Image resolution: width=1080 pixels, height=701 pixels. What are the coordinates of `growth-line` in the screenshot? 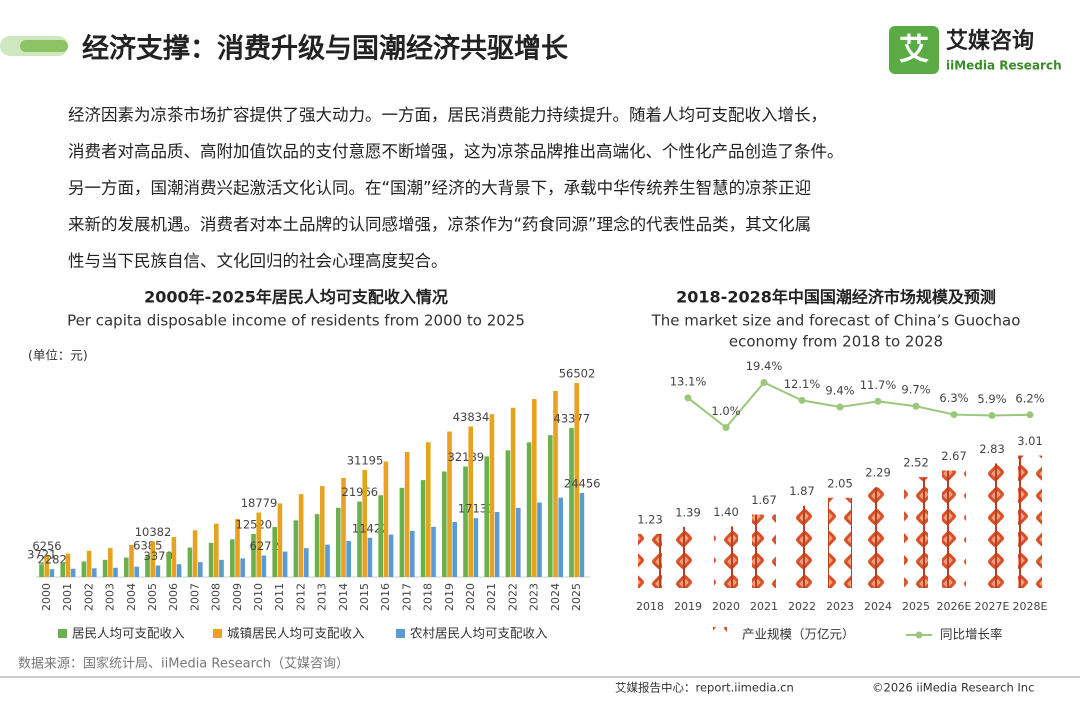 It's located at (859, 405).